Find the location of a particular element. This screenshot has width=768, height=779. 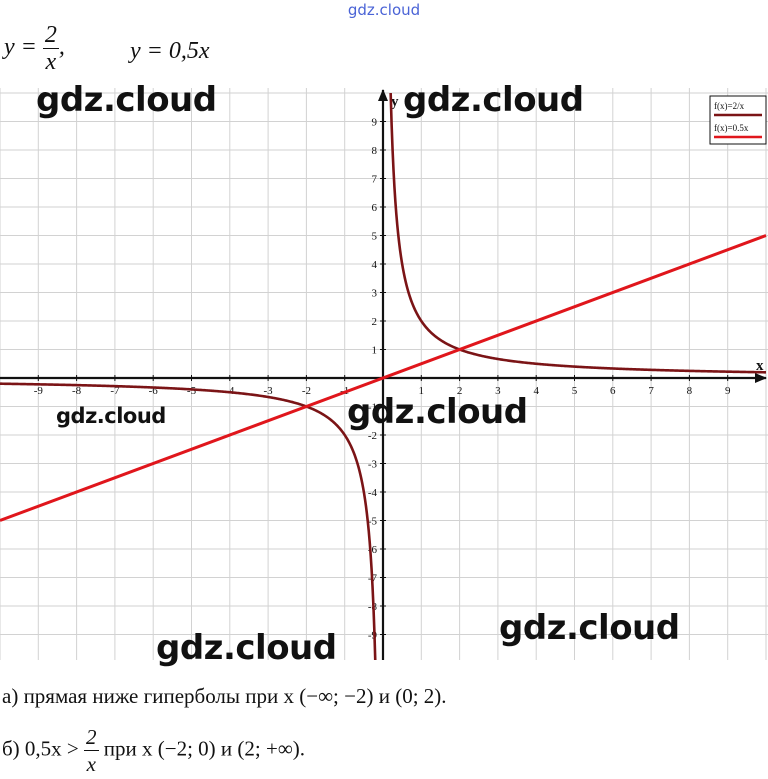

x-axis-label: x is located at coordinates (760, 366).